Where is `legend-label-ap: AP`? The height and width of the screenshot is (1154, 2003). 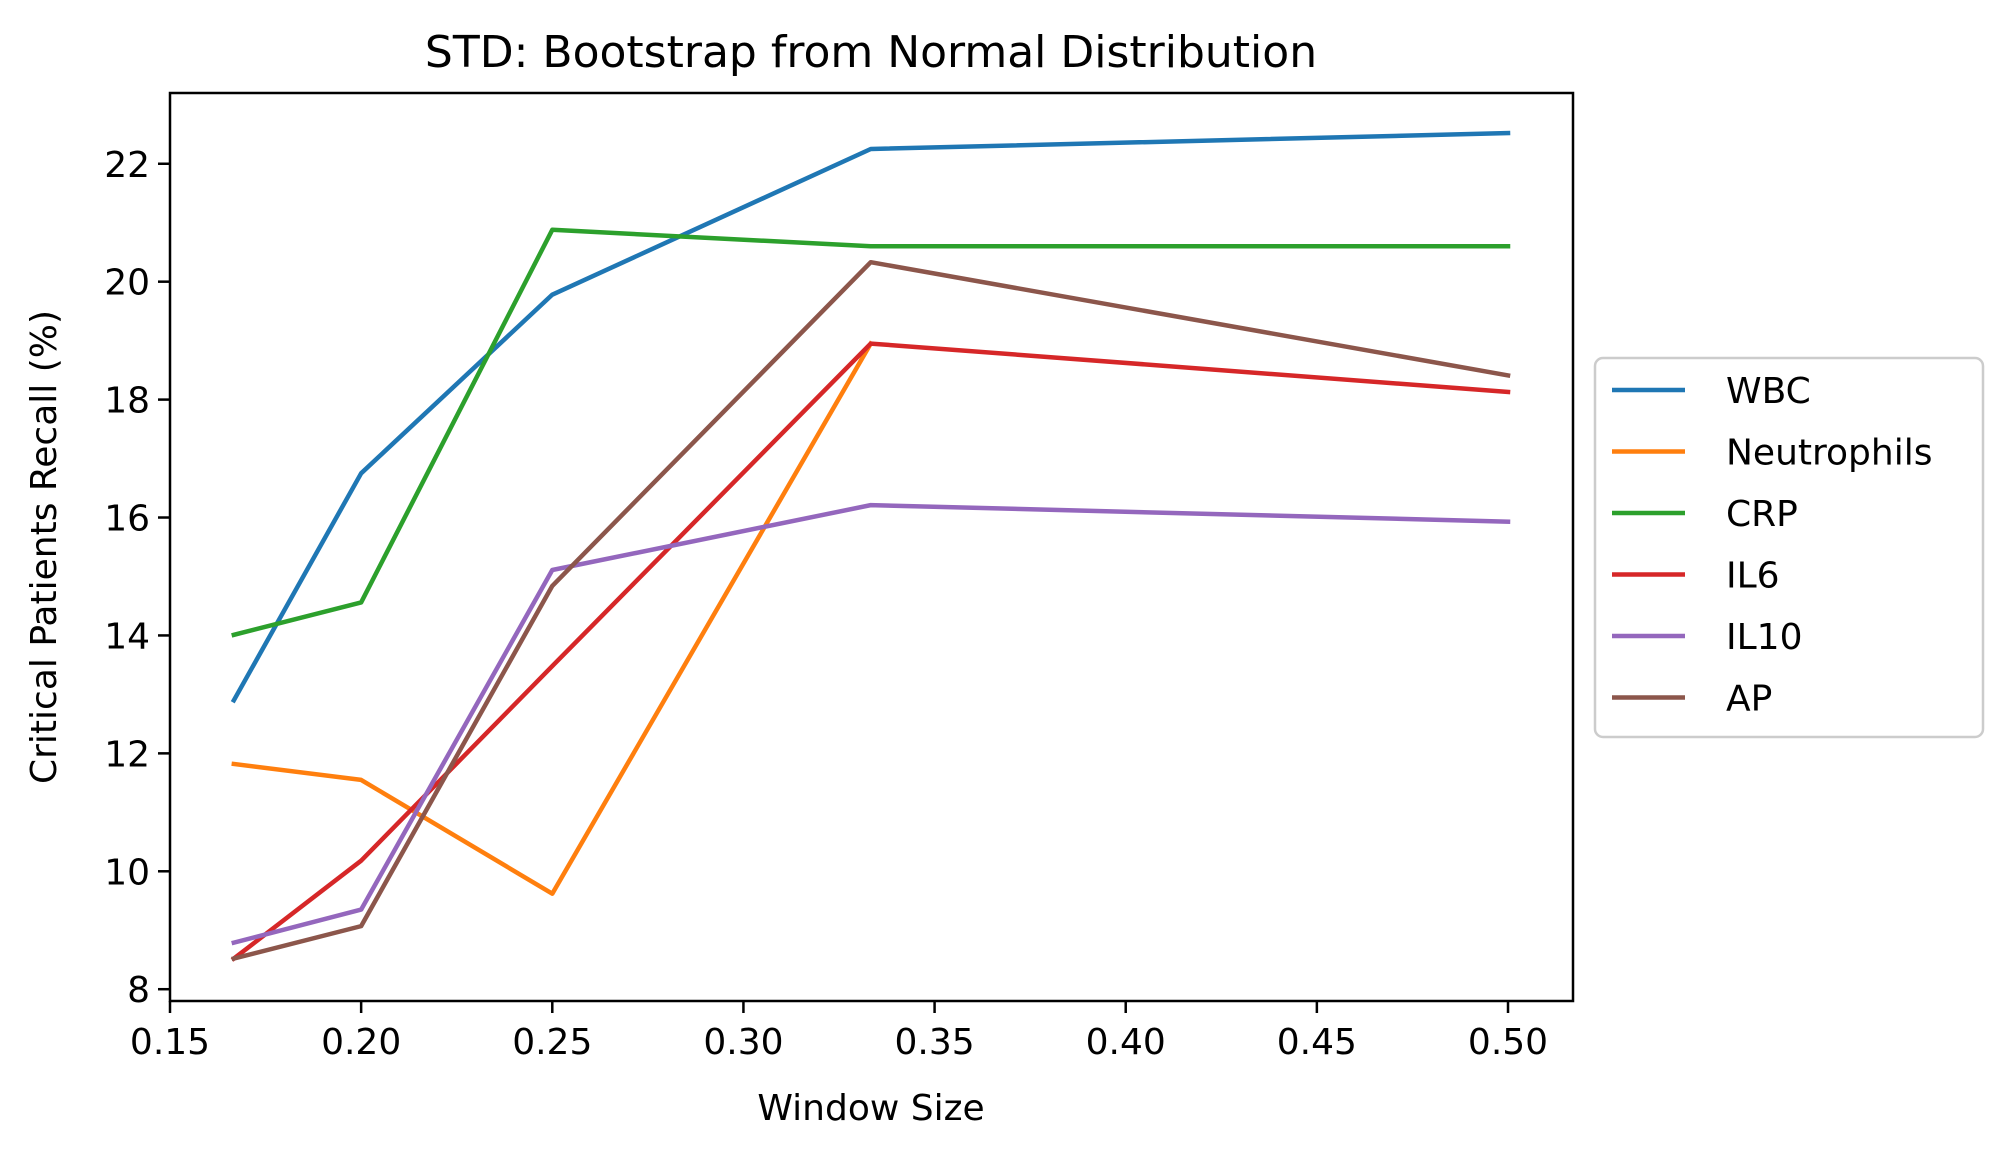 legend-label-ap: AP is located at coordinates (1749, 699).